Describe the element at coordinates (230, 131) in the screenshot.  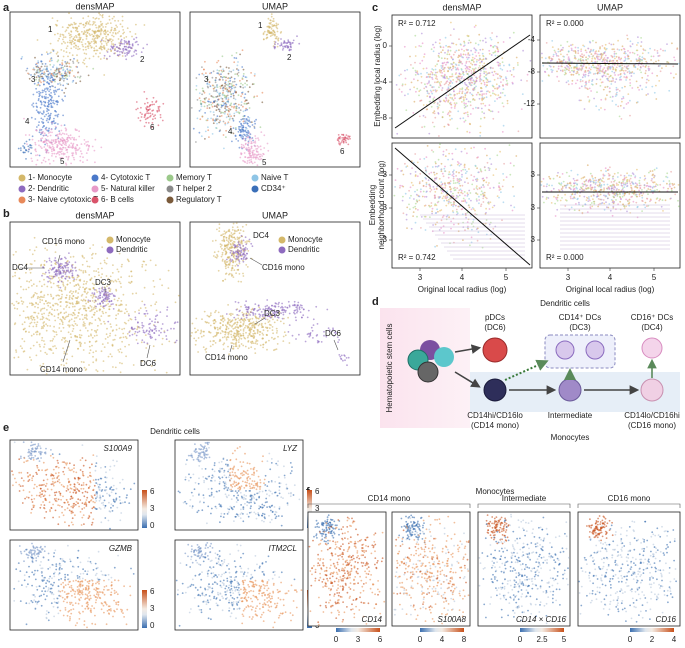
I see `cluster-label: 4` at that location.